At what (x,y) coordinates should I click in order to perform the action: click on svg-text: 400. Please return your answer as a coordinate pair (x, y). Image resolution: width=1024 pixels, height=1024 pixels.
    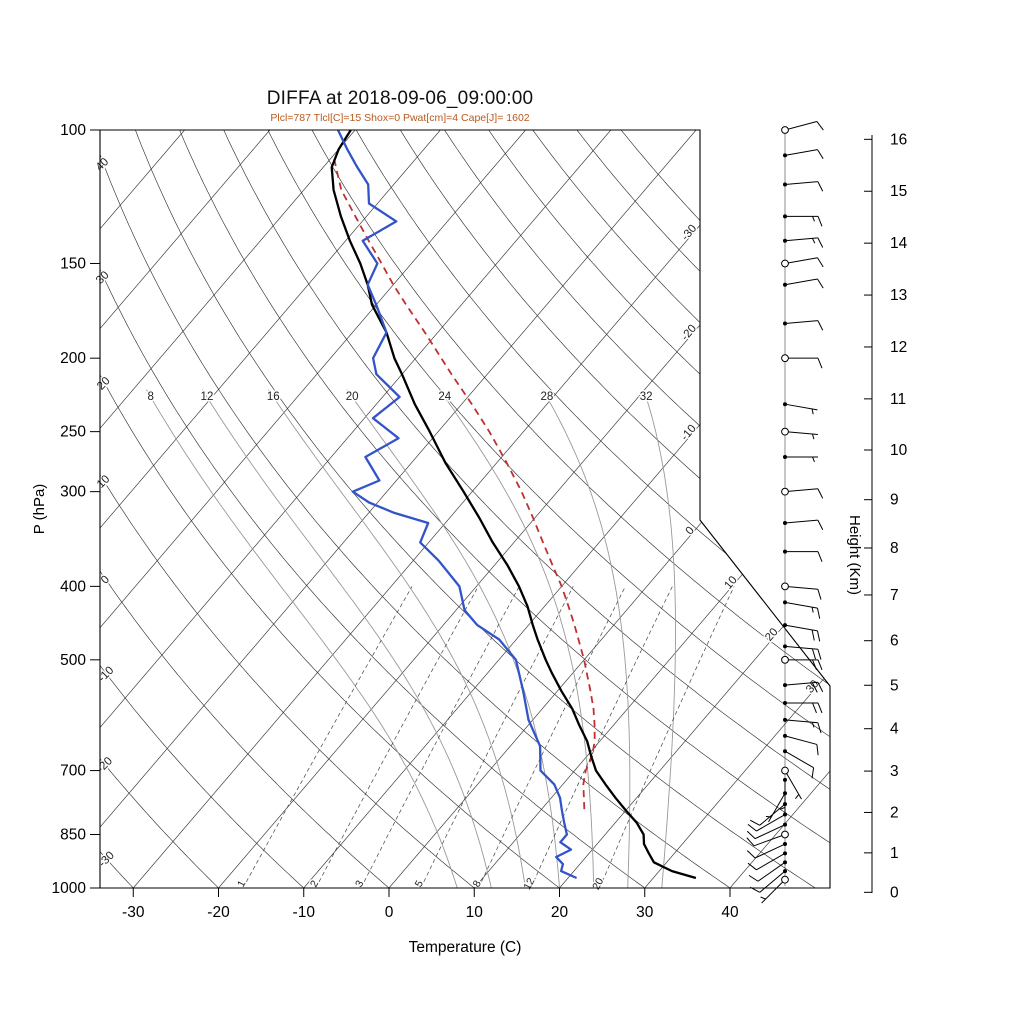
    Looking at the image, I should click on (73, 586).